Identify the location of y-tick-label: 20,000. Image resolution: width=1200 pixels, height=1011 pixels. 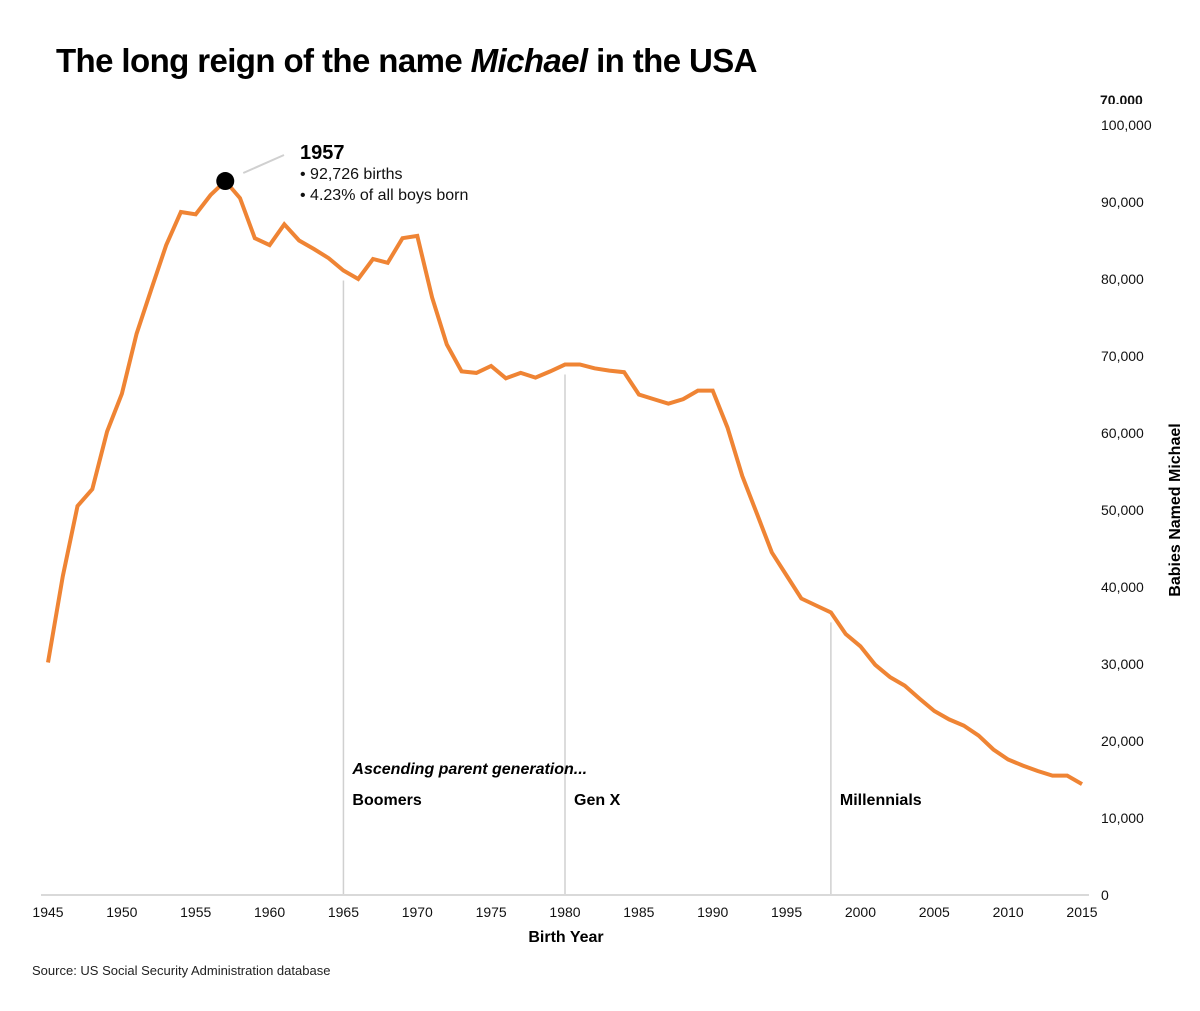
(1122, 741).